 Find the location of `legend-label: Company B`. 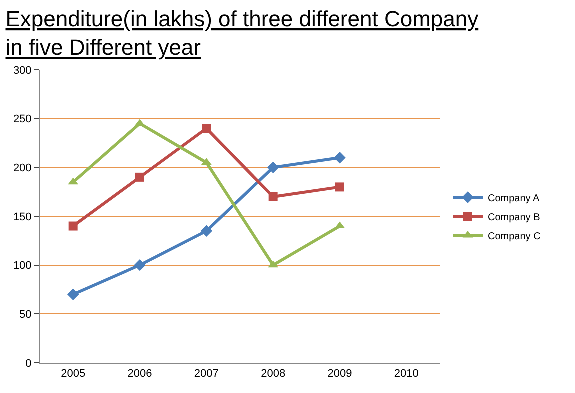

legend-label: Company B is located at coordinates (514, 218).